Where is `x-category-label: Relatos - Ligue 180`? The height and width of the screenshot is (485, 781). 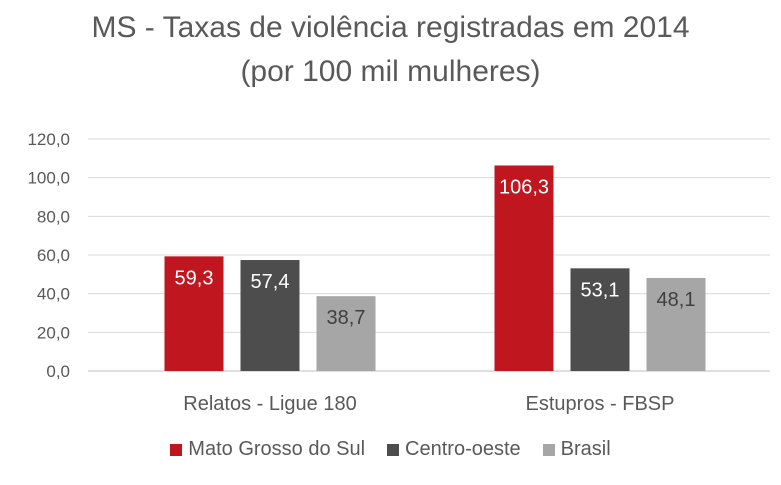
x-category-label: Relatos - Ligue 180 is located at coordinates (269, 404).